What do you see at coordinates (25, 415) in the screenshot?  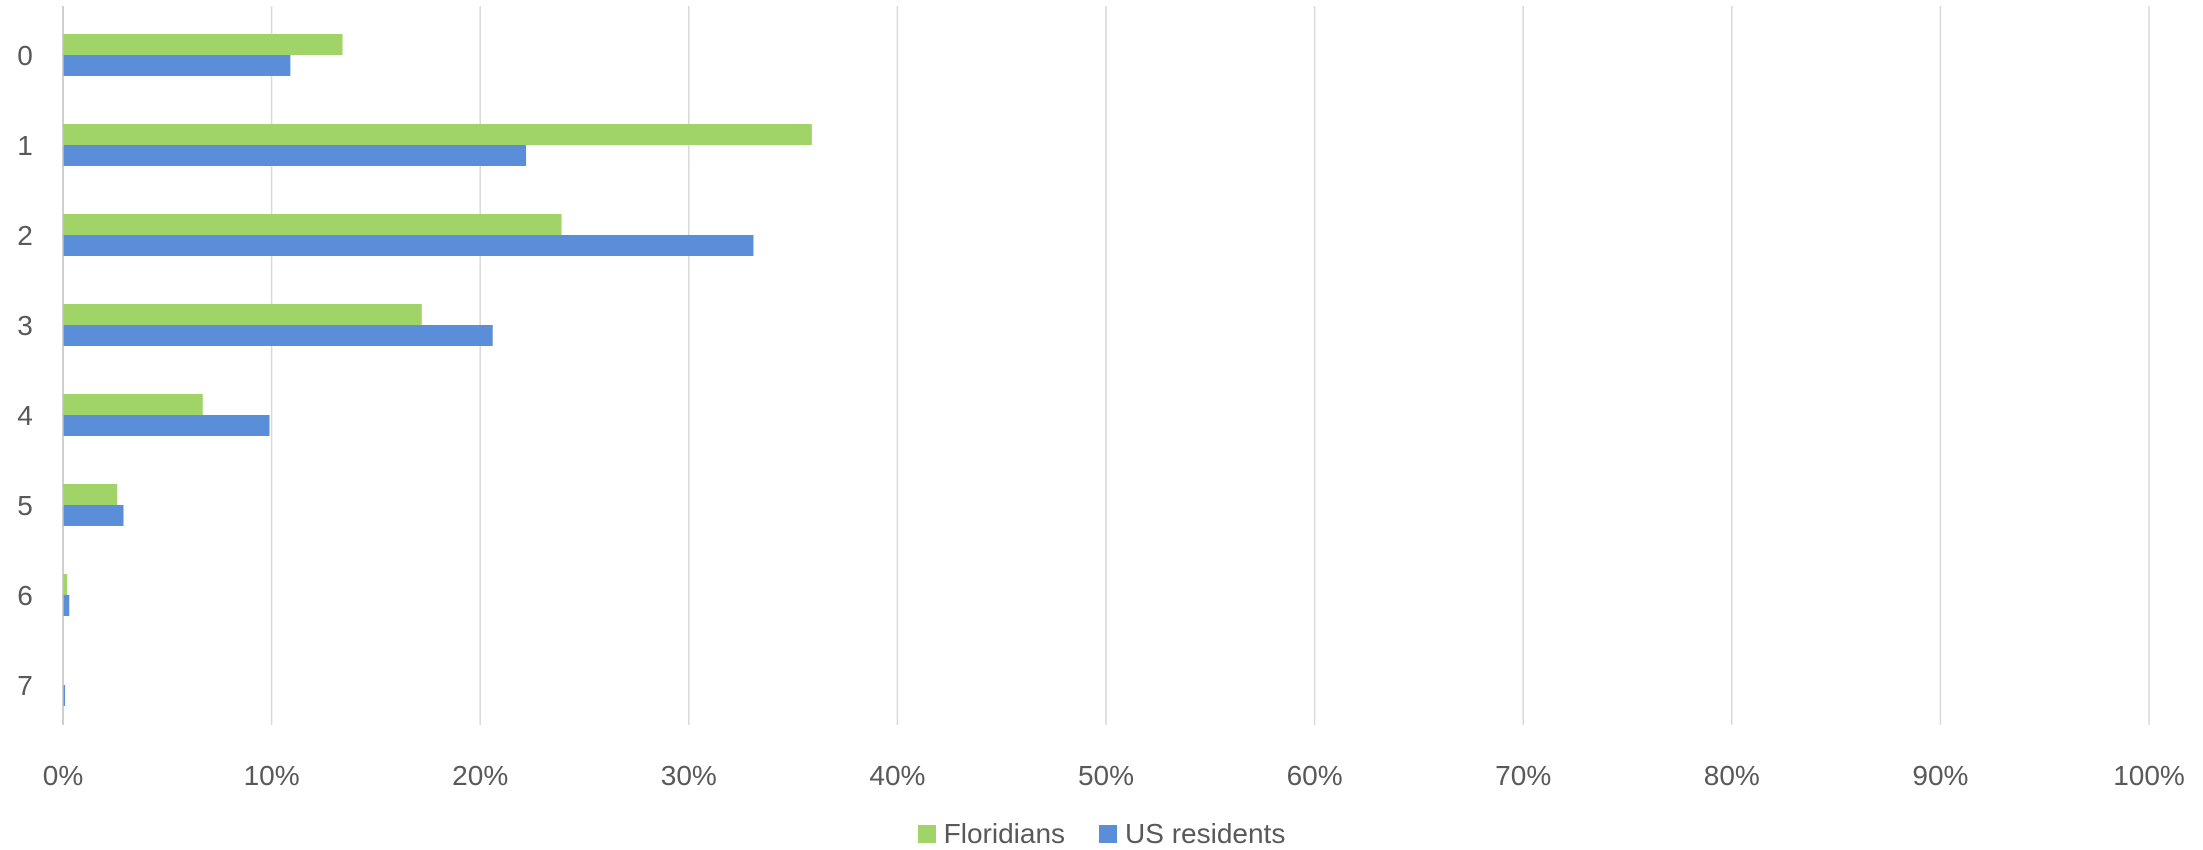 I see `y-tick-label: 4` at bounding box center [25, 415].